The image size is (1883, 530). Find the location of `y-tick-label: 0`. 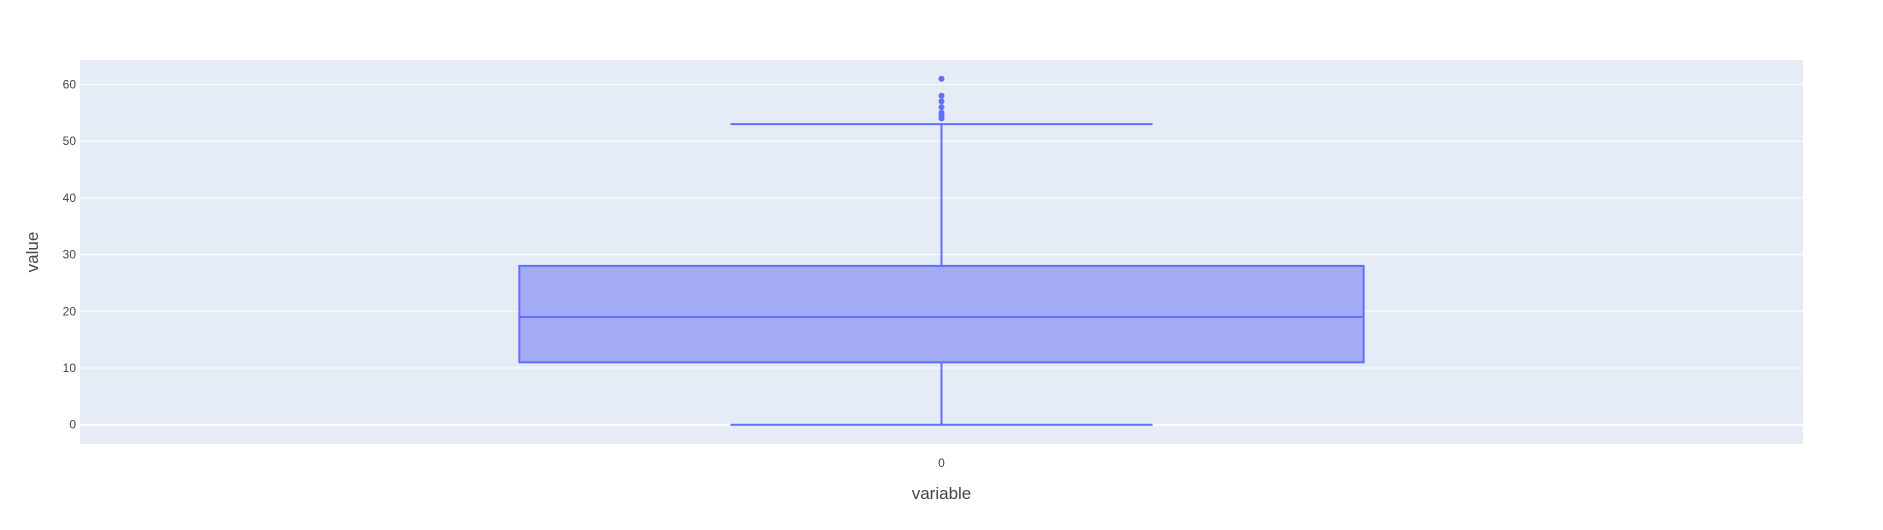

y-tick-label: 0 is located at coordinates (72, 425).